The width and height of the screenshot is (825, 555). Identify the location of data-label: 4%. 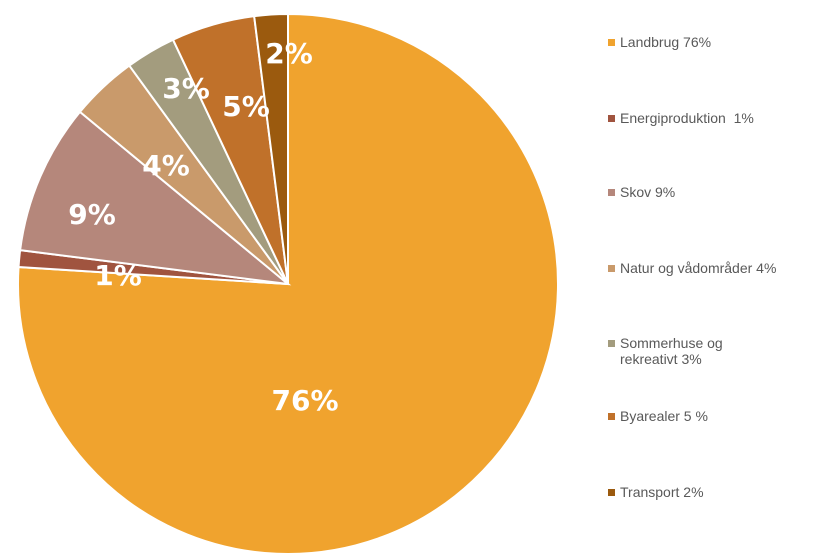
(166, 165).